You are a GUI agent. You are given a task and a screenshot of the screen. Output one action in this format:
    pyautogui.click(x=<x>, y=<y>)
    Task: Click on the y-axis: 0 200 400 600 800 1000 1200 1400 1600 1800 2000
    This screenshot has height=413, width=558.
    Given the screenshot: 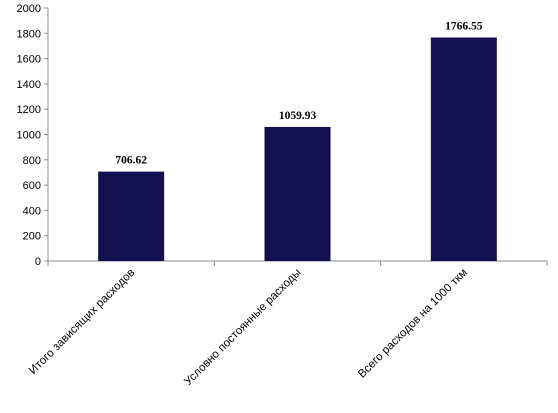 What is the action you would take?
    pyautogui.click(x=33, y=135)
    